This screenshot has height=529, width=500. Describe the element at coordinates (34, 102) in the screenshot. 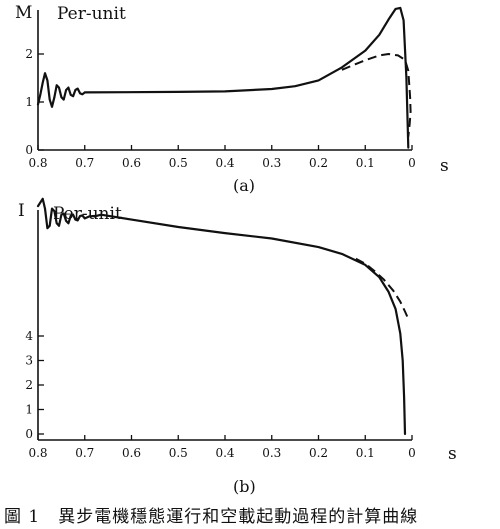

I see `chart-a-y-ticks: 0 1 2` at that location.